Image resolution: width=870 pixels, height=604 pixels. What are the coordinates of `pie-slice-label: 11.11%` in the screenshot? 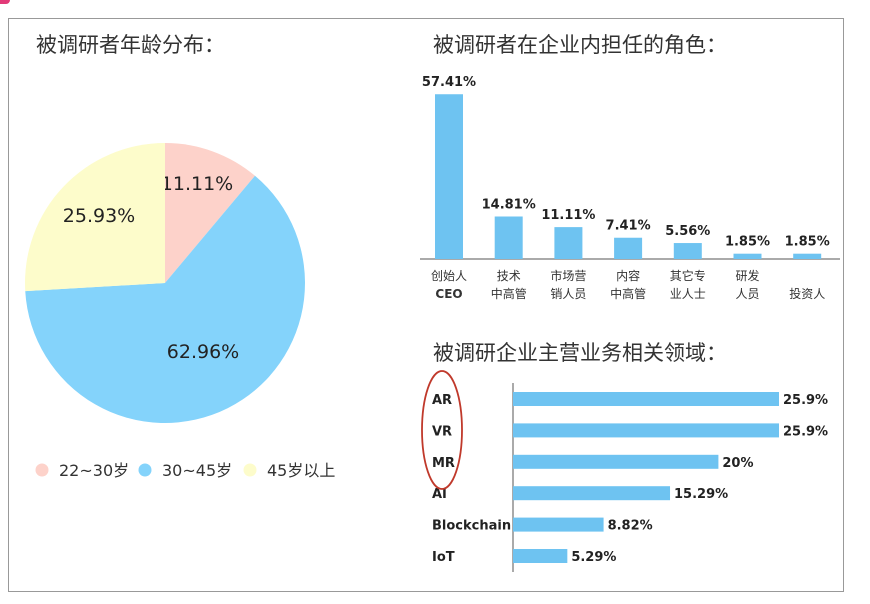 It's located at (197, 184).